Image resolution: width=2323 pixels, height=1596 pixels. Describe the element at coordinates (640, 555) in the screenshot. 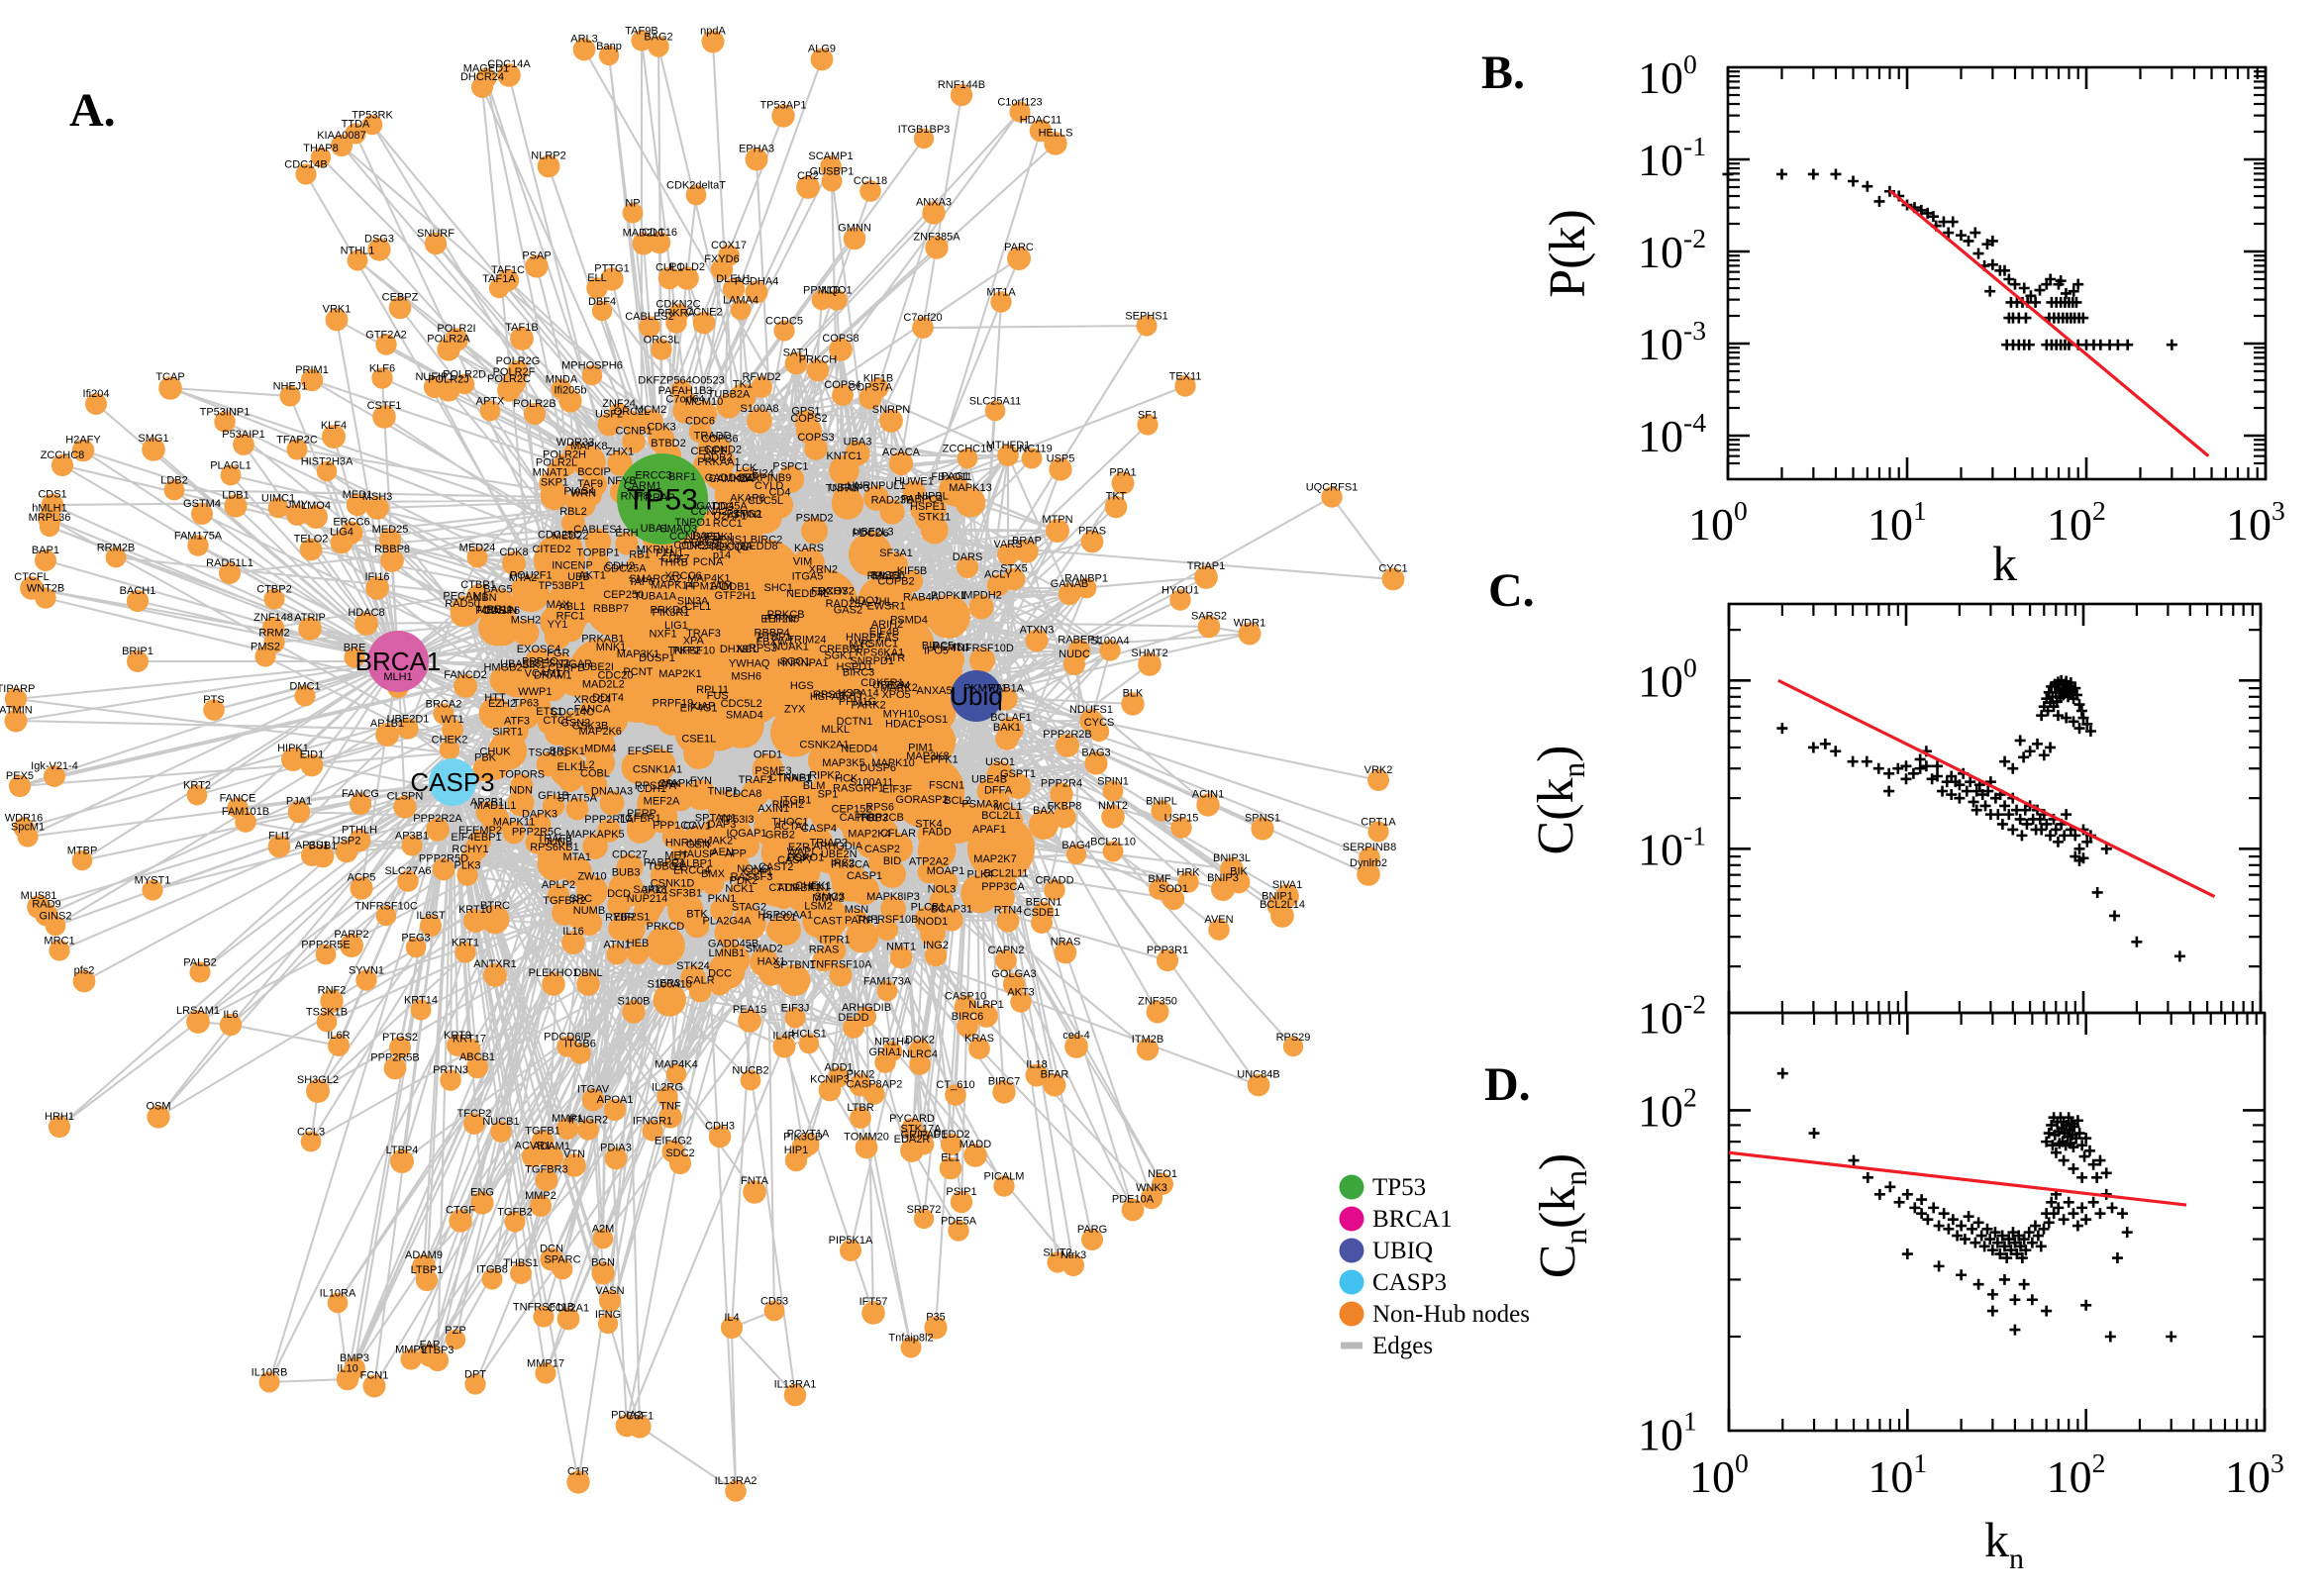

I see `node-label: RB1` at that location.